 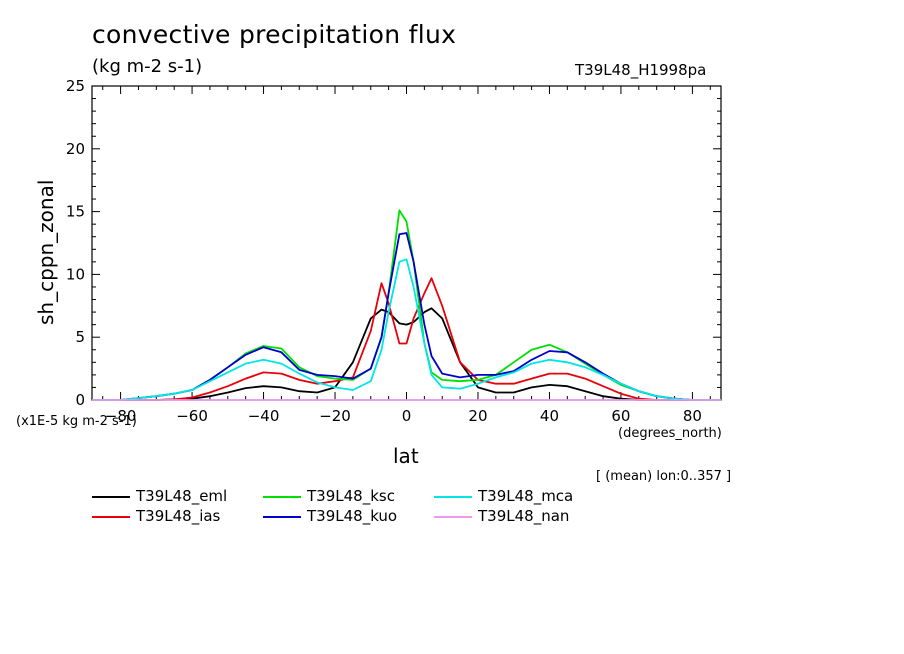 I want to click on chart-subtitle: (kg m-2 s-1), so click(x=147, y=66).